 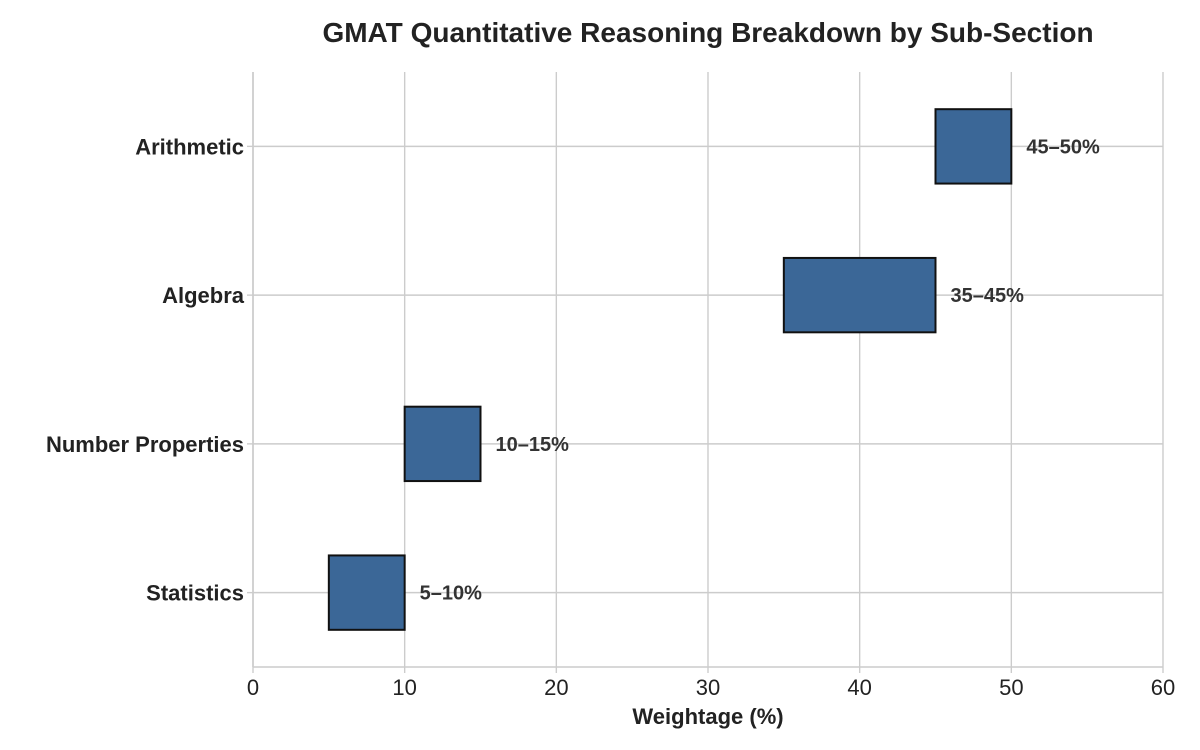 I want to click on bar-arithmetic, so click(x=973, y=146).